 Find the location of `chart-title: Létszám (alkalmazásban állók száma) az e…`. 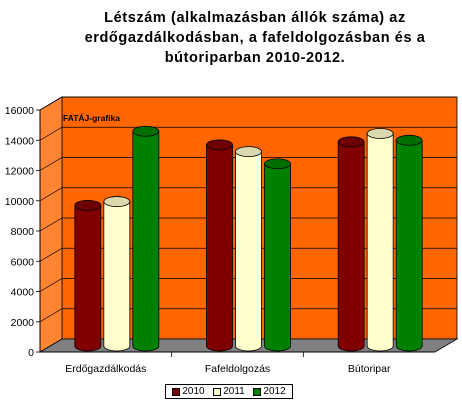

chart-title: Létszám (alkalmazásban állók száma) az e… is located at coordinates (255, 38).